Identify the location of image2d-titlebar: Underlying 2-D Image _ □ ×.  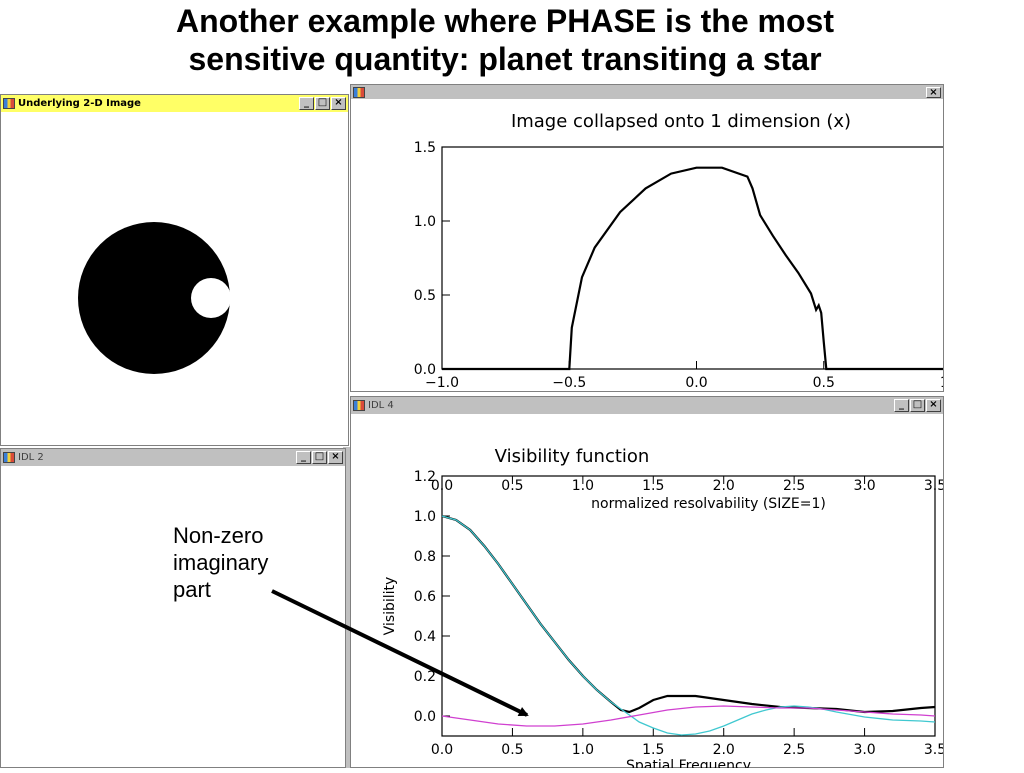
(174, 103).